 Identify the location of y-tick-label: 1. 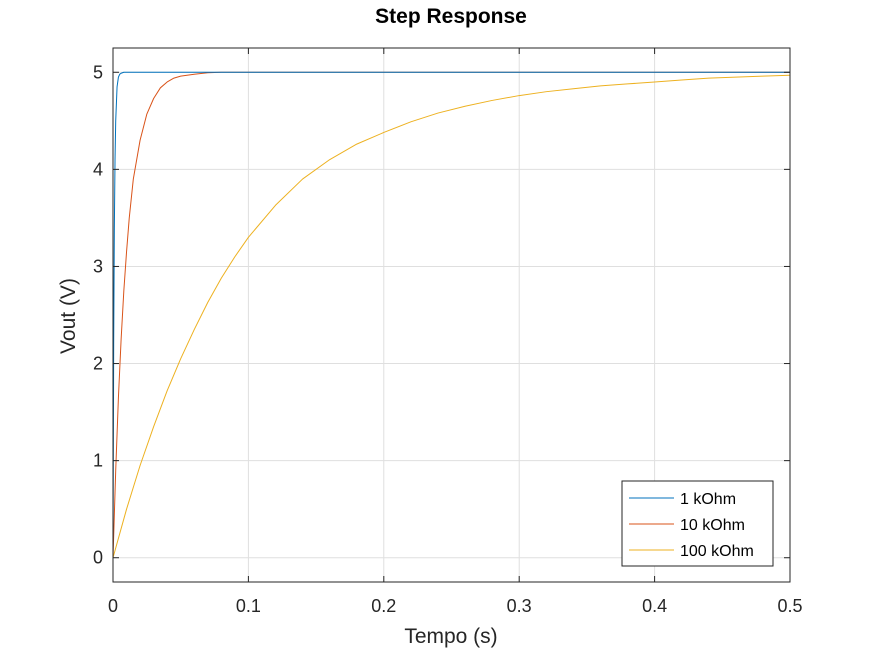
(98, 461).